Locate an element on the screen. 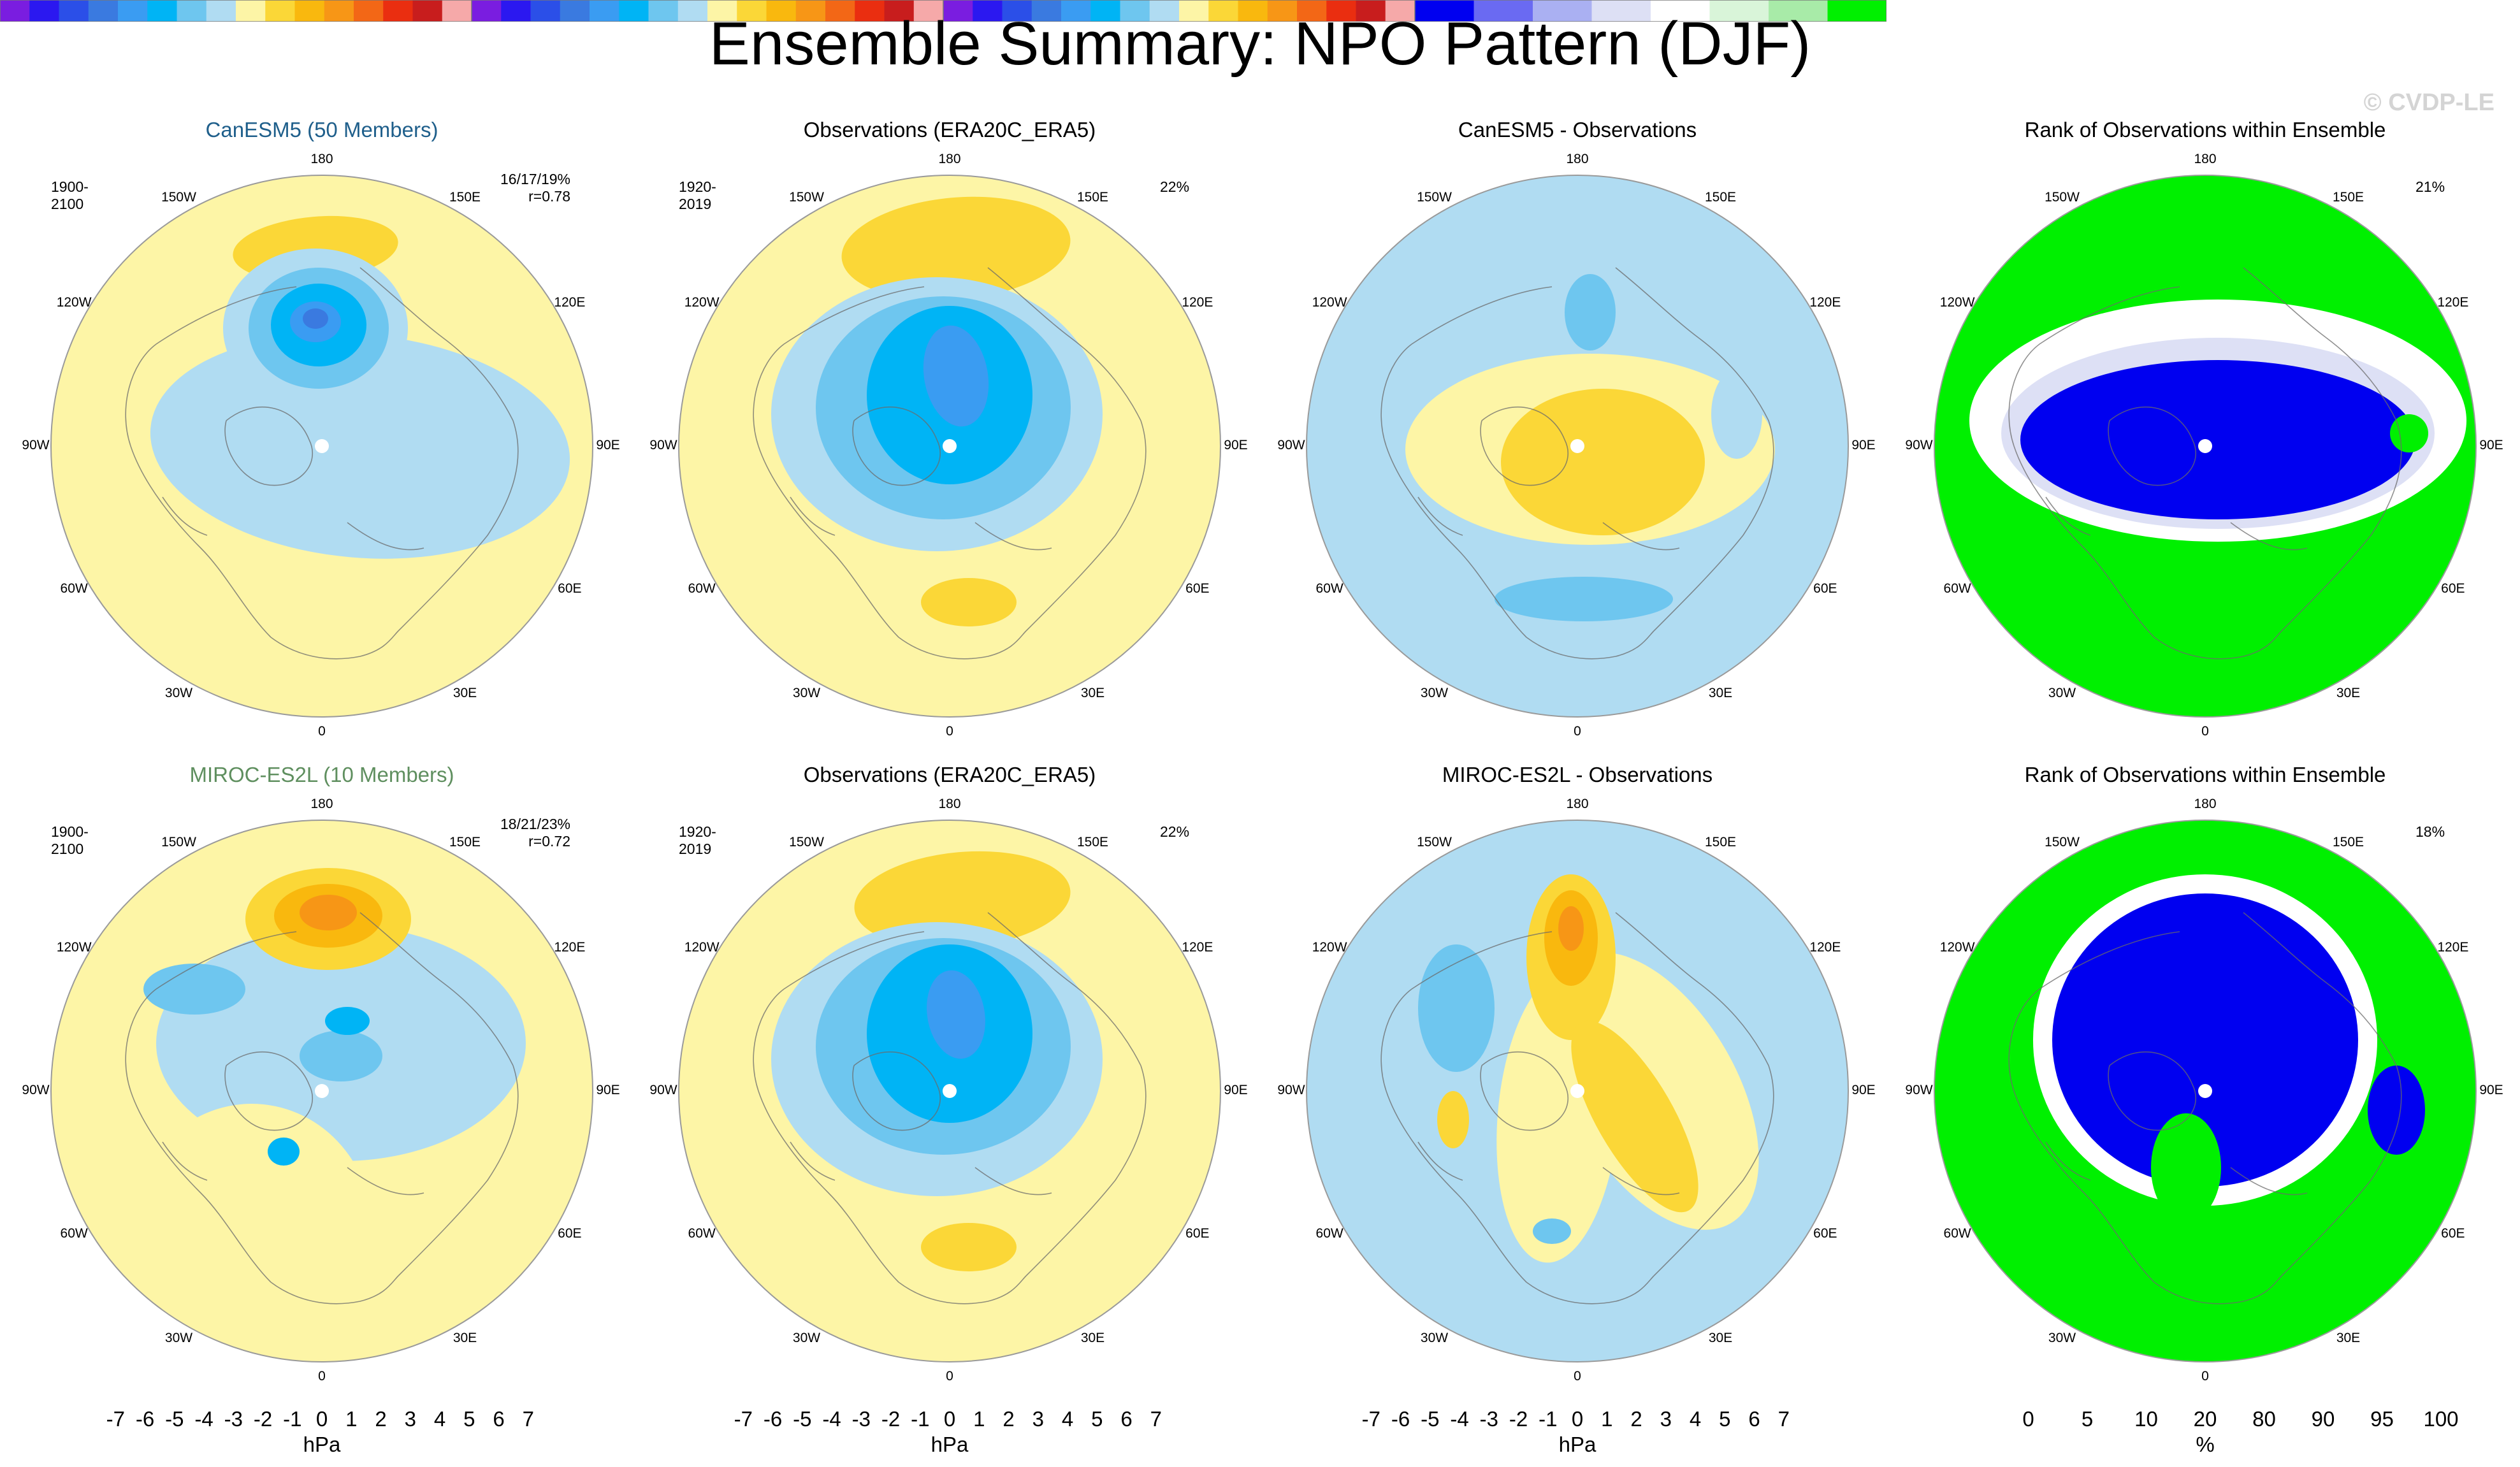 The height and width of the screenshot is (1467, 2520). yellow-atlantic is located at coordinates (252, 1232).